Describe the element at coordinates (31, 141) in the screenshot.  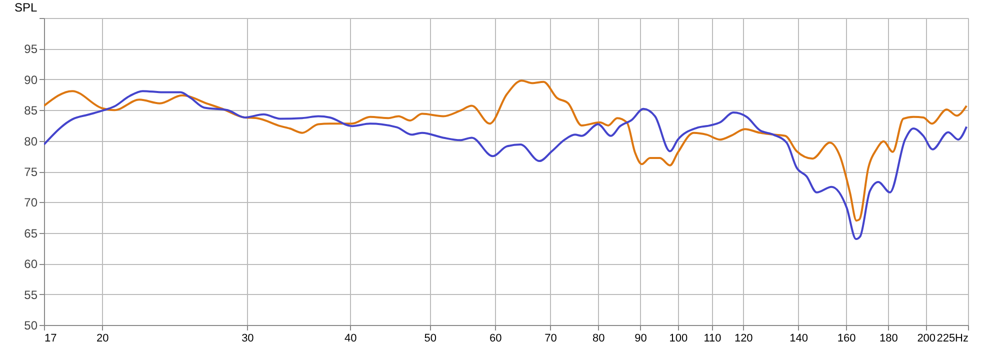
I see `y-tick-label: 80` at that location.